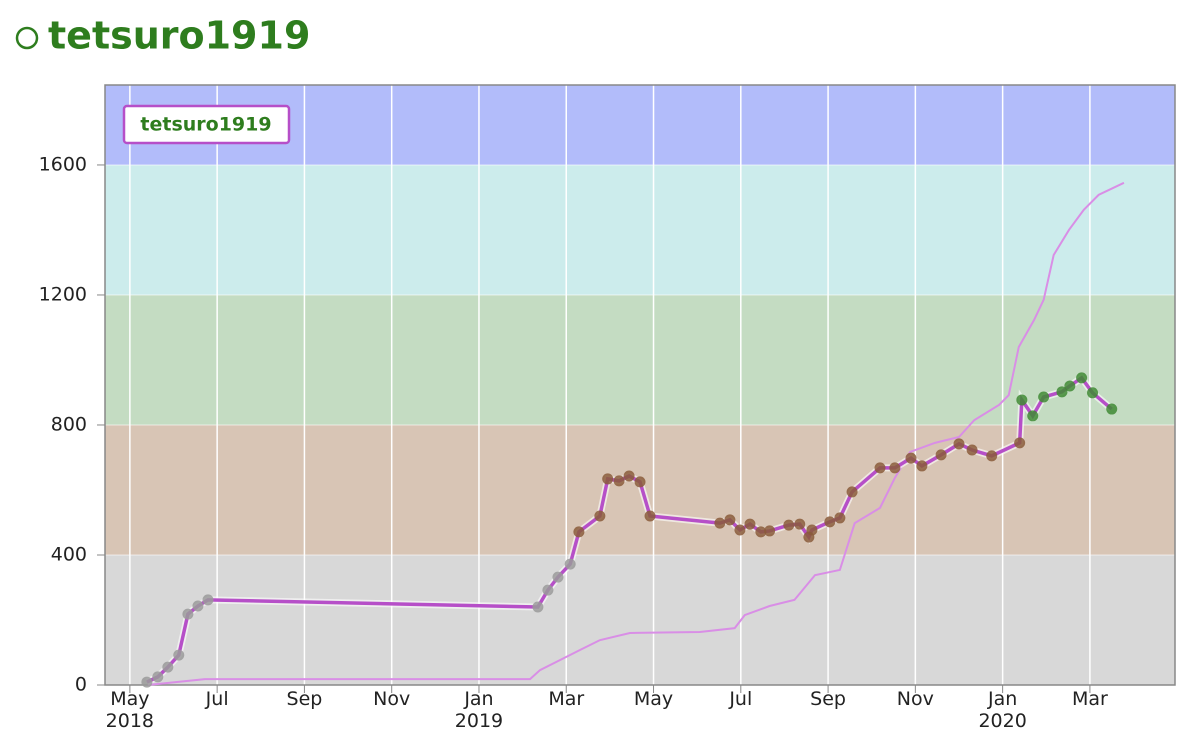 Image resolution: width=1200 pixels, height=750 pixels. Describe the element at coordinates (63, 294) in the screenshot. I see `y-tick-label: 1200` at that location.